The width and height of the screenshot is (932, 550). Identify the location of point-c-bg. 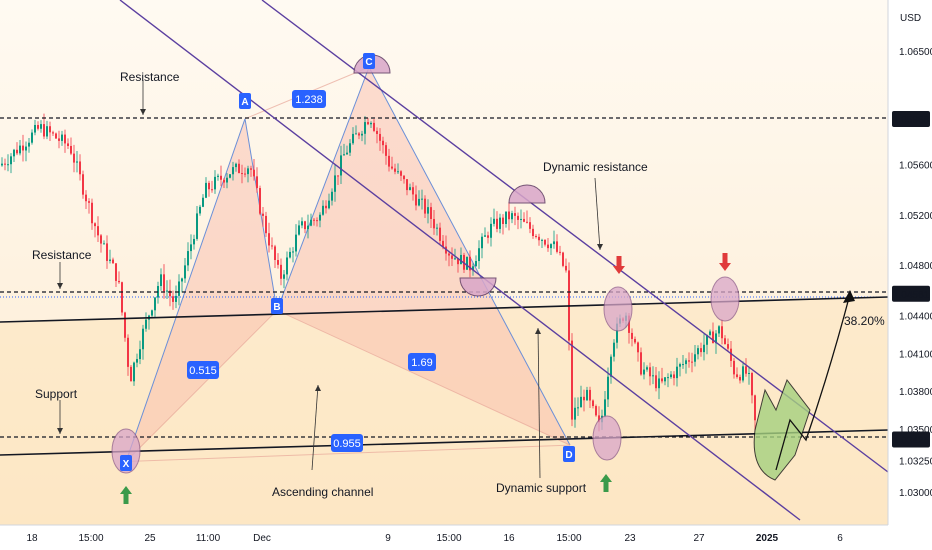
(369, 61).